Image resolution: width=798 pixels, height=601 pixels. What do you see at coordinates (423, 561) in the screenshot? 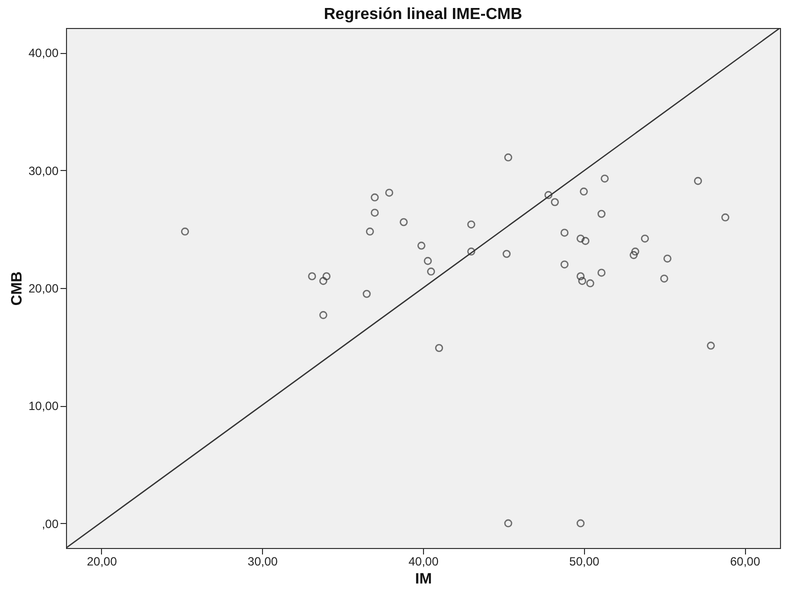
I see `x-tick-label: 40,00` at bounding box center [423, 561].